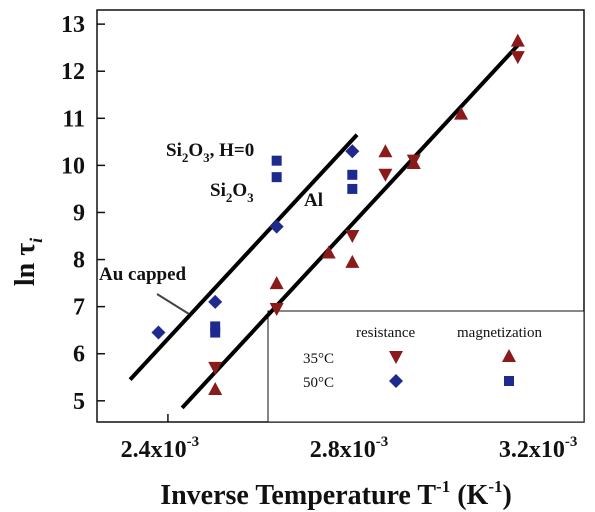  What do you see at coordinates (349, 448) in the screenshot?
I see `x-tick-label: 2.8x10⁻³` at bounding box center [349, 448].